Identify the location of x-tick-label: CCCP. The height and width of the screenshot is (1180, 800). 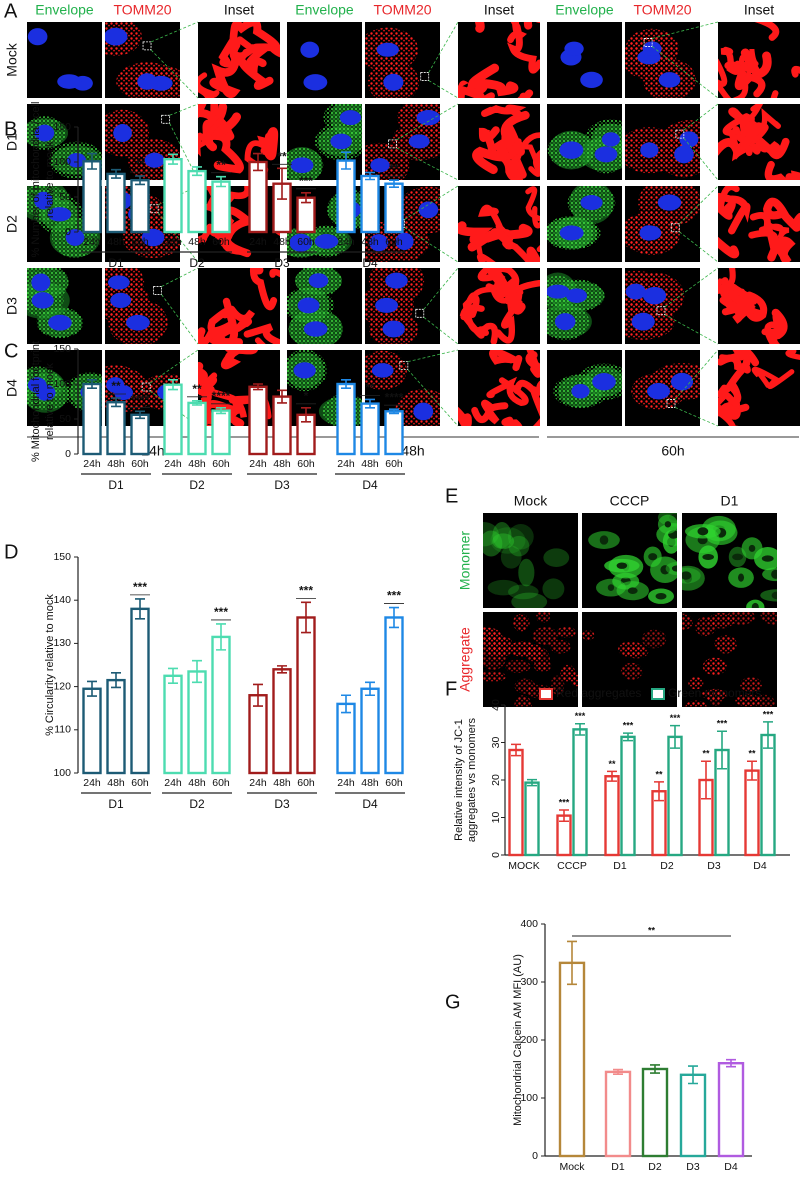
(572, 866).